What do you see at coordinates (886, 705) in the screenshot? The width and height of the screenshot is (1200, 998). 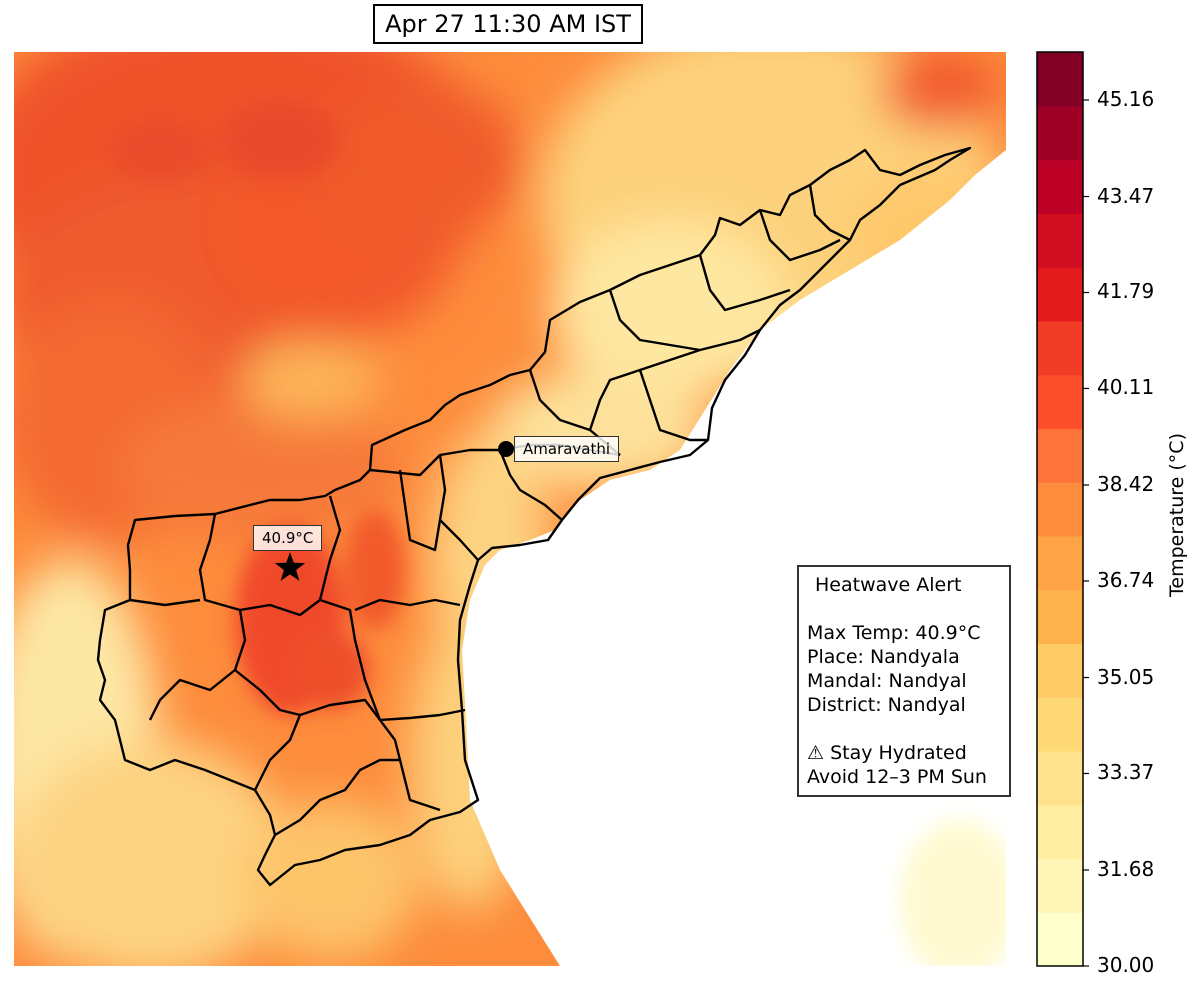 I see `alert-district: District: Nandyal` at bounding box center [886, 705].